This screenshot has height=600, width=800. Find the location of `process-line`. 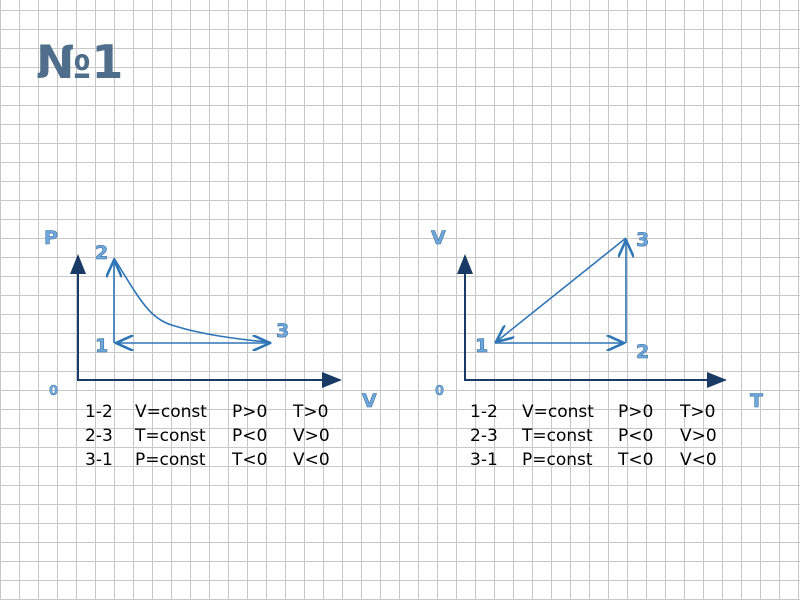

process-line is located at coordinates (561, 289).